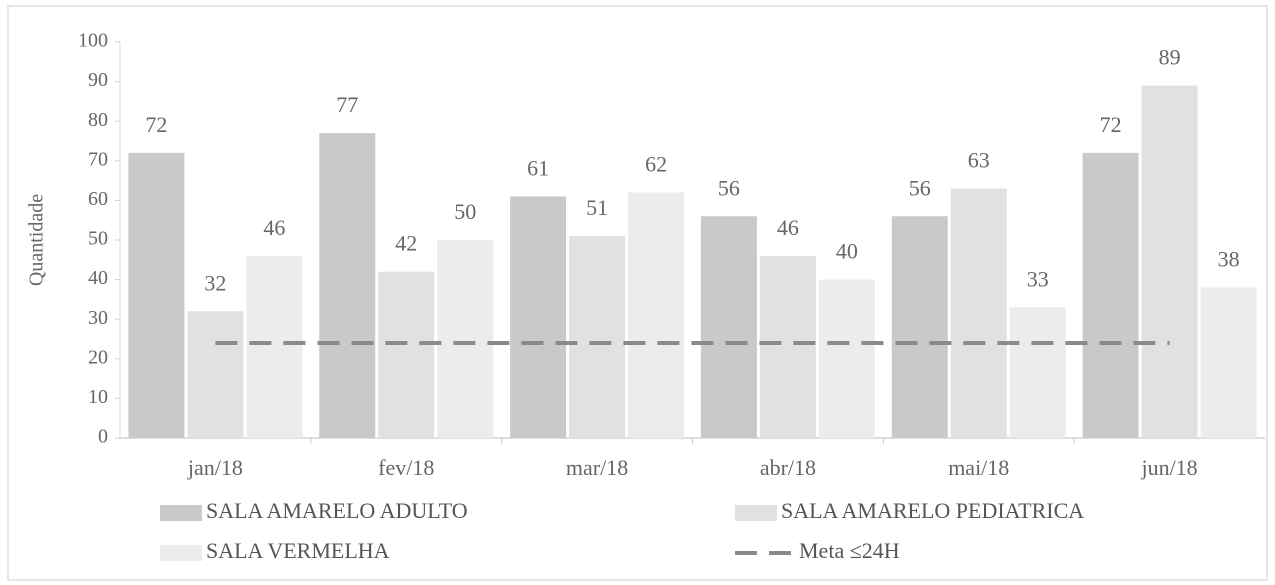 Image resolution: width=1275 pixels, height=585 pixels. What do you see at coordinates (1038, 278) in the screenshot?
I see `data-label: 33` at bounding box center [1038, 278].